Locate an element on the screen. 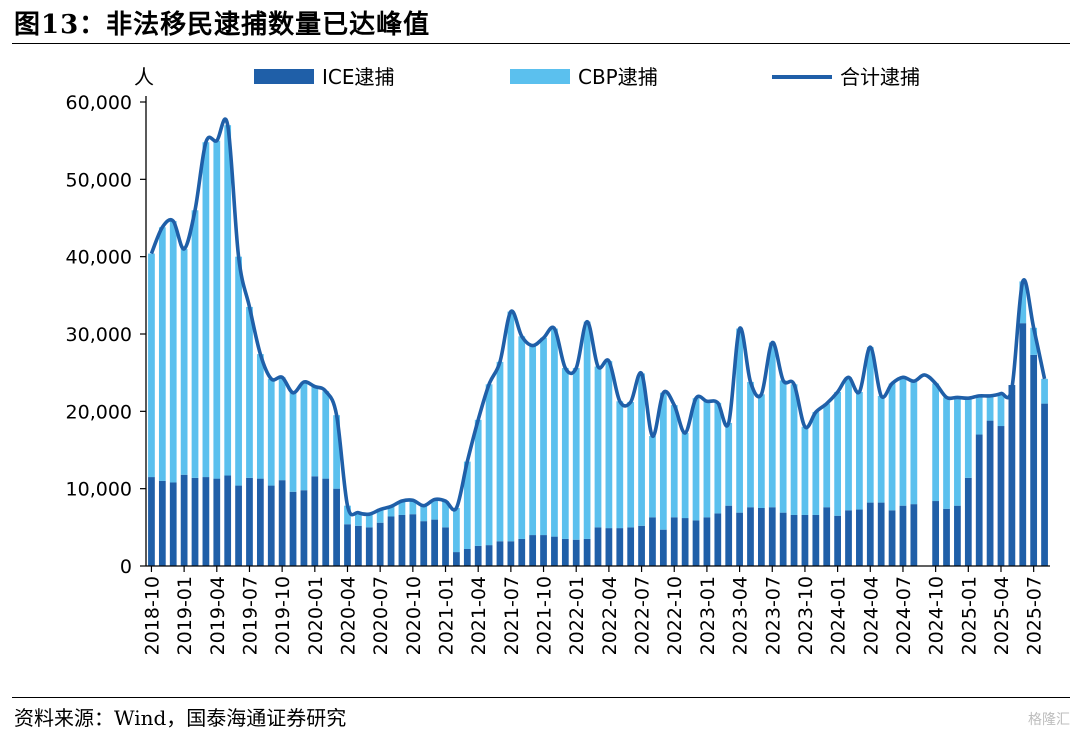 Image resolution: width=1080 pixels, height=733 pixels. source-note: 资料来源：Wind，国泰海通证券研究 is located at coordinates (180, 718).